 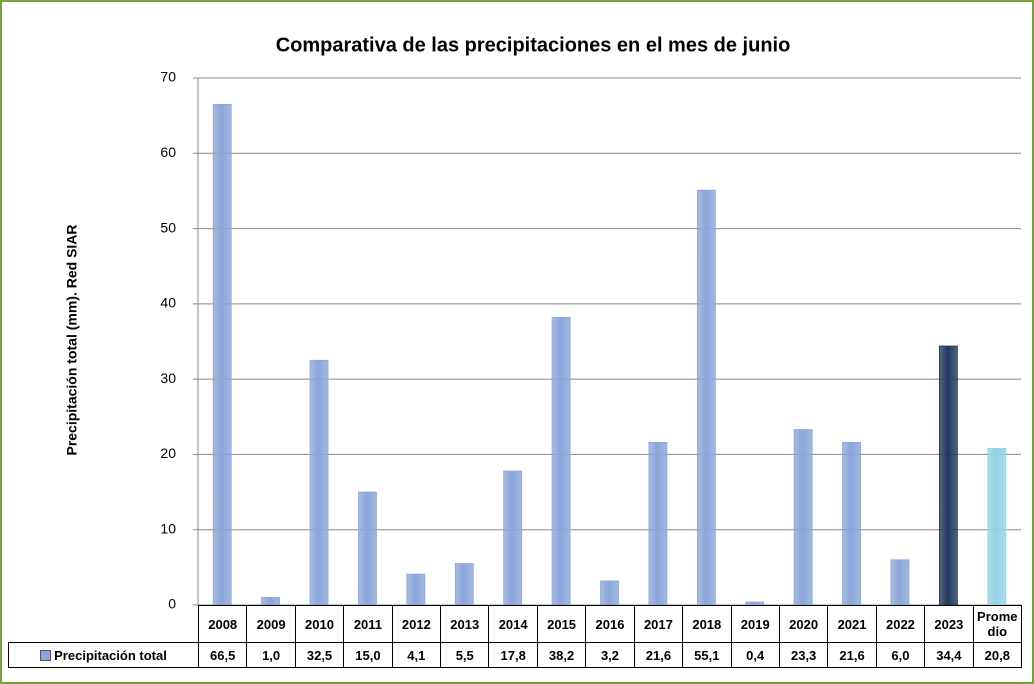 I want to click on data-label: 15,0, so click(x=368, y=655).